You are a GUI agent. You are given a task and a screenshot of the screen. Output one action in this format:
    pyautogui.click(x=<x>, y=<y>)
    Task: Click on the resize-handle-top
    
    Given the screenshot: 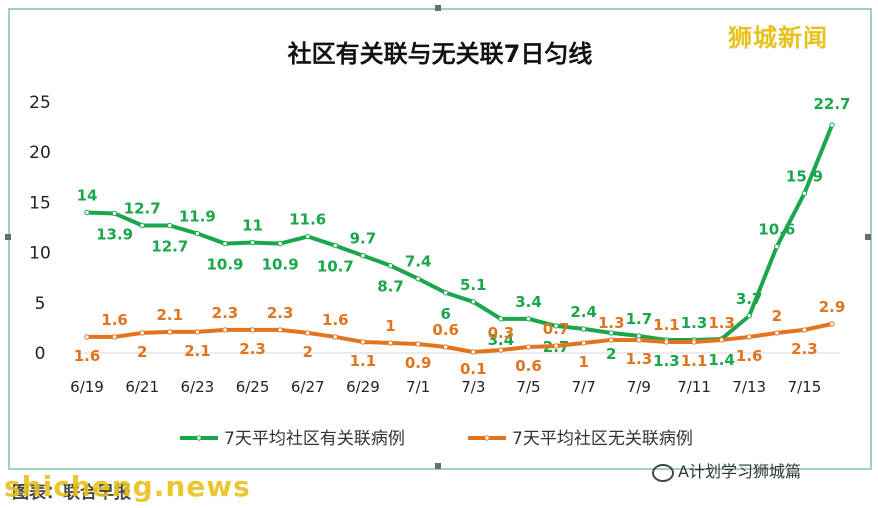 What is the action you would take?
    pyautogui.click(x=438, y=8)
    